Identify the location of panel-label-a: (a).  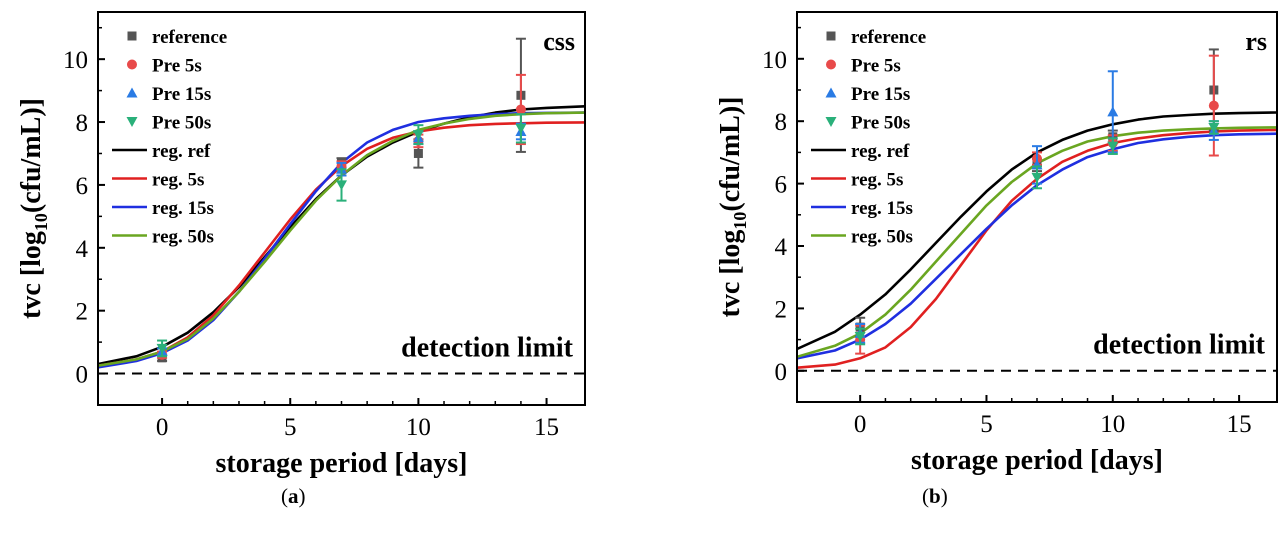
(293, 496).